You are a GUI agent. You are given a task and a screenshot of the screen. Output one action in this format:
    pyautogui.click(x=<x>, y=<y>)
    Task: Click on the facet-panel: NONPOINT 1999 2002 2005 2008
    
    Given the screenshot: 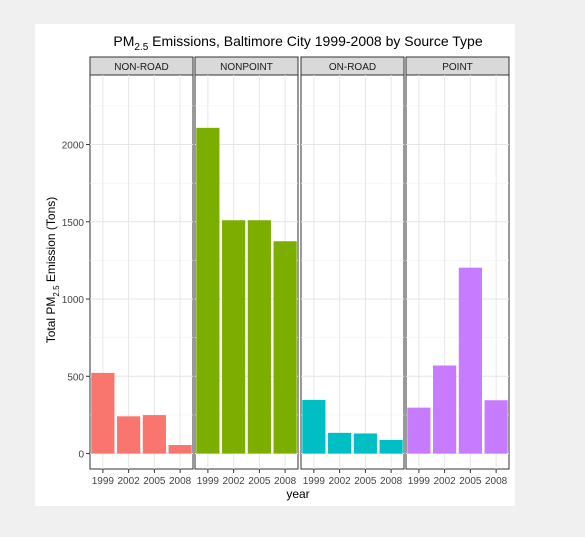 What is the action you would take?
    pyautogui.click(x=246, y=271)
    